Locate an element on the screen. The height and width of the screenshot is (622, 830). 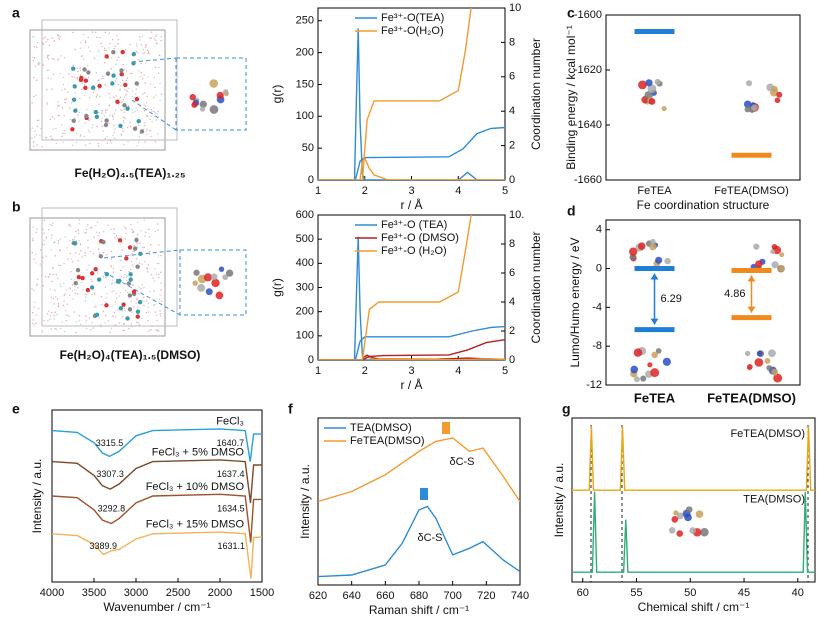
y-tick-label: 0 is located at coordinates (311, 180).